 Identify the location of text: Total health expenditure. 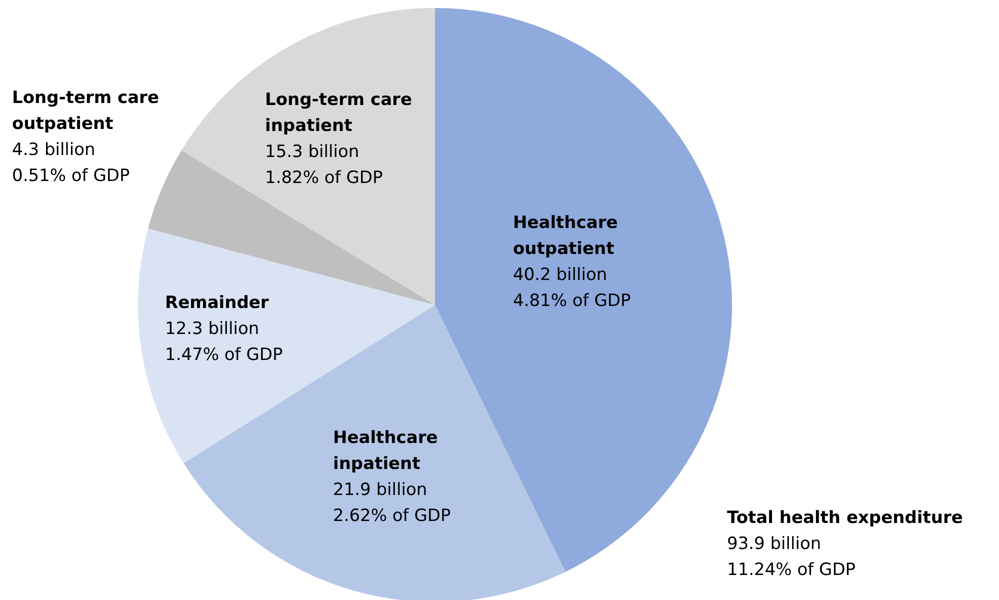
(845, 518).